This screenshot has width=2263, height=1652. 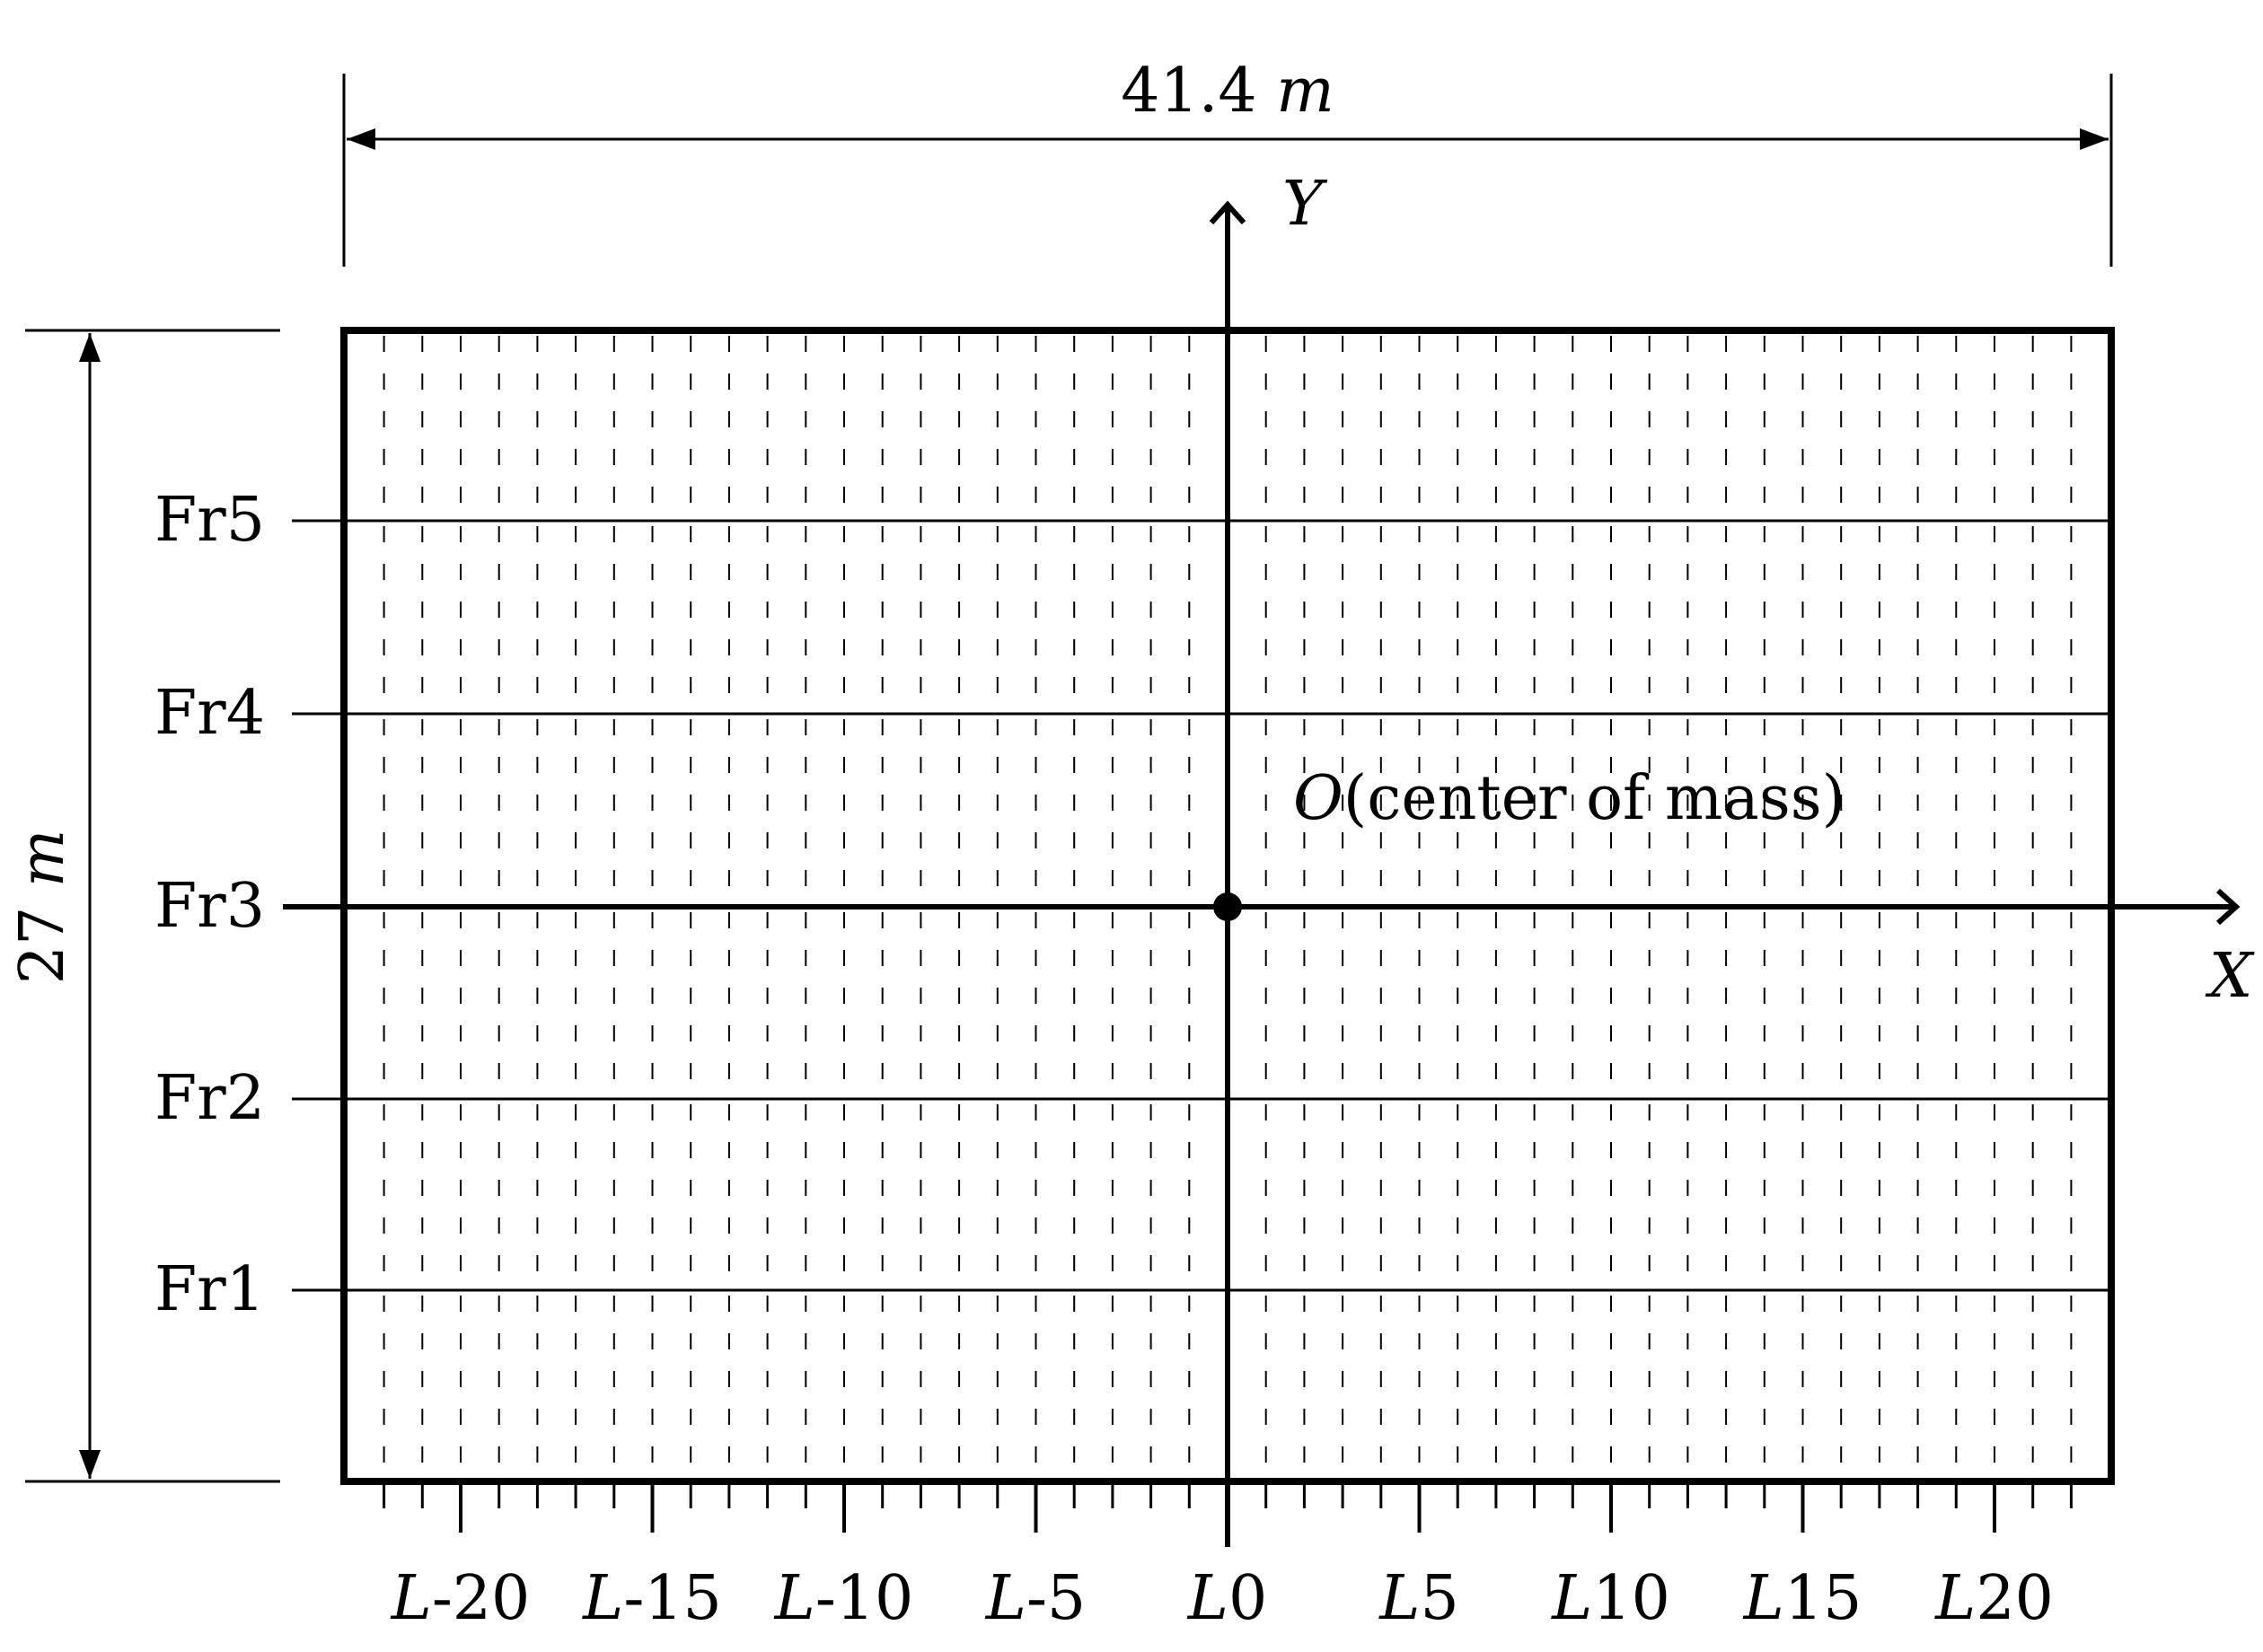 What do you see at coordinates (1802, 1599) in the screenshot?
I see `line-label-l15: L15` at bounding box center [1802, 1599].